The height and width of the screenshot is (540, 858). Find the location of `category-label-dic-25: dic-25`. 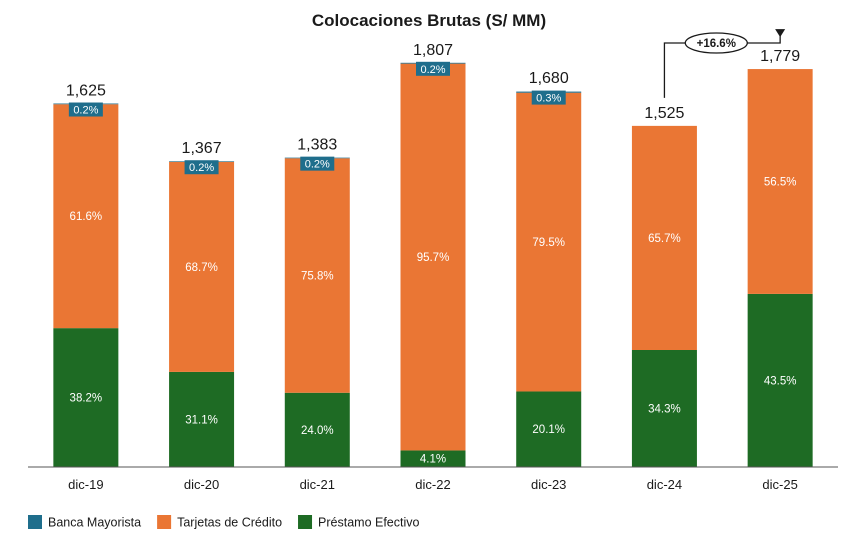

category-label-dic-25: dic-25 is located at coordinates (779, 484).